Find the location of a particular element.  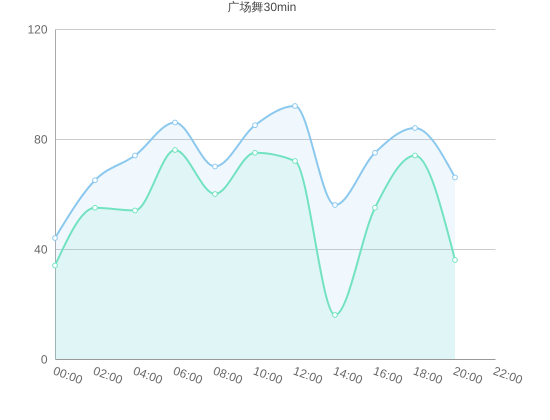

x-tick-label: 00:00 is located at coordinates (68, 376).